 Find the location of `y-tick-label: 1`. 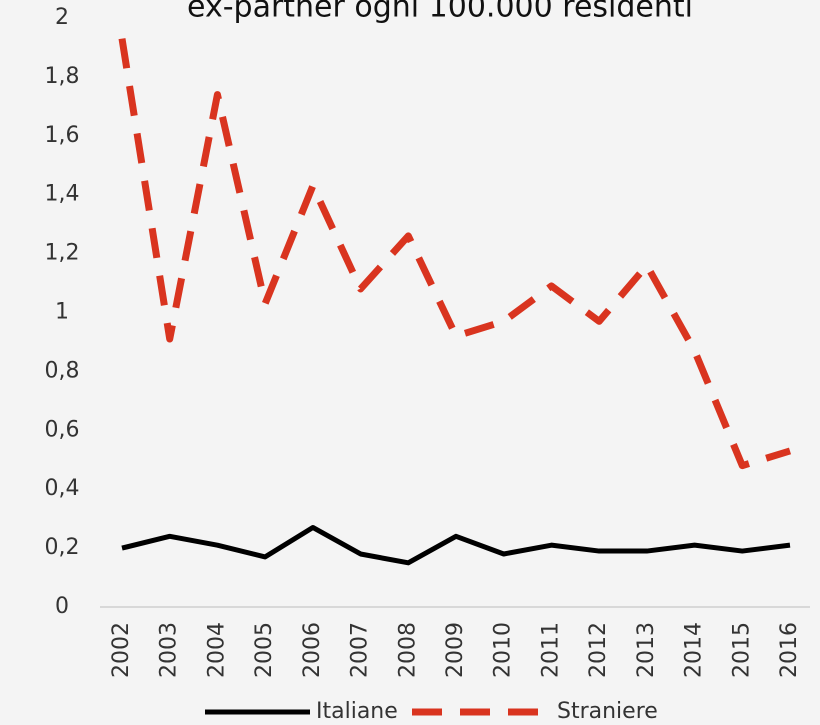

y-tick-label: 1 is located at coordinates (62, 312).